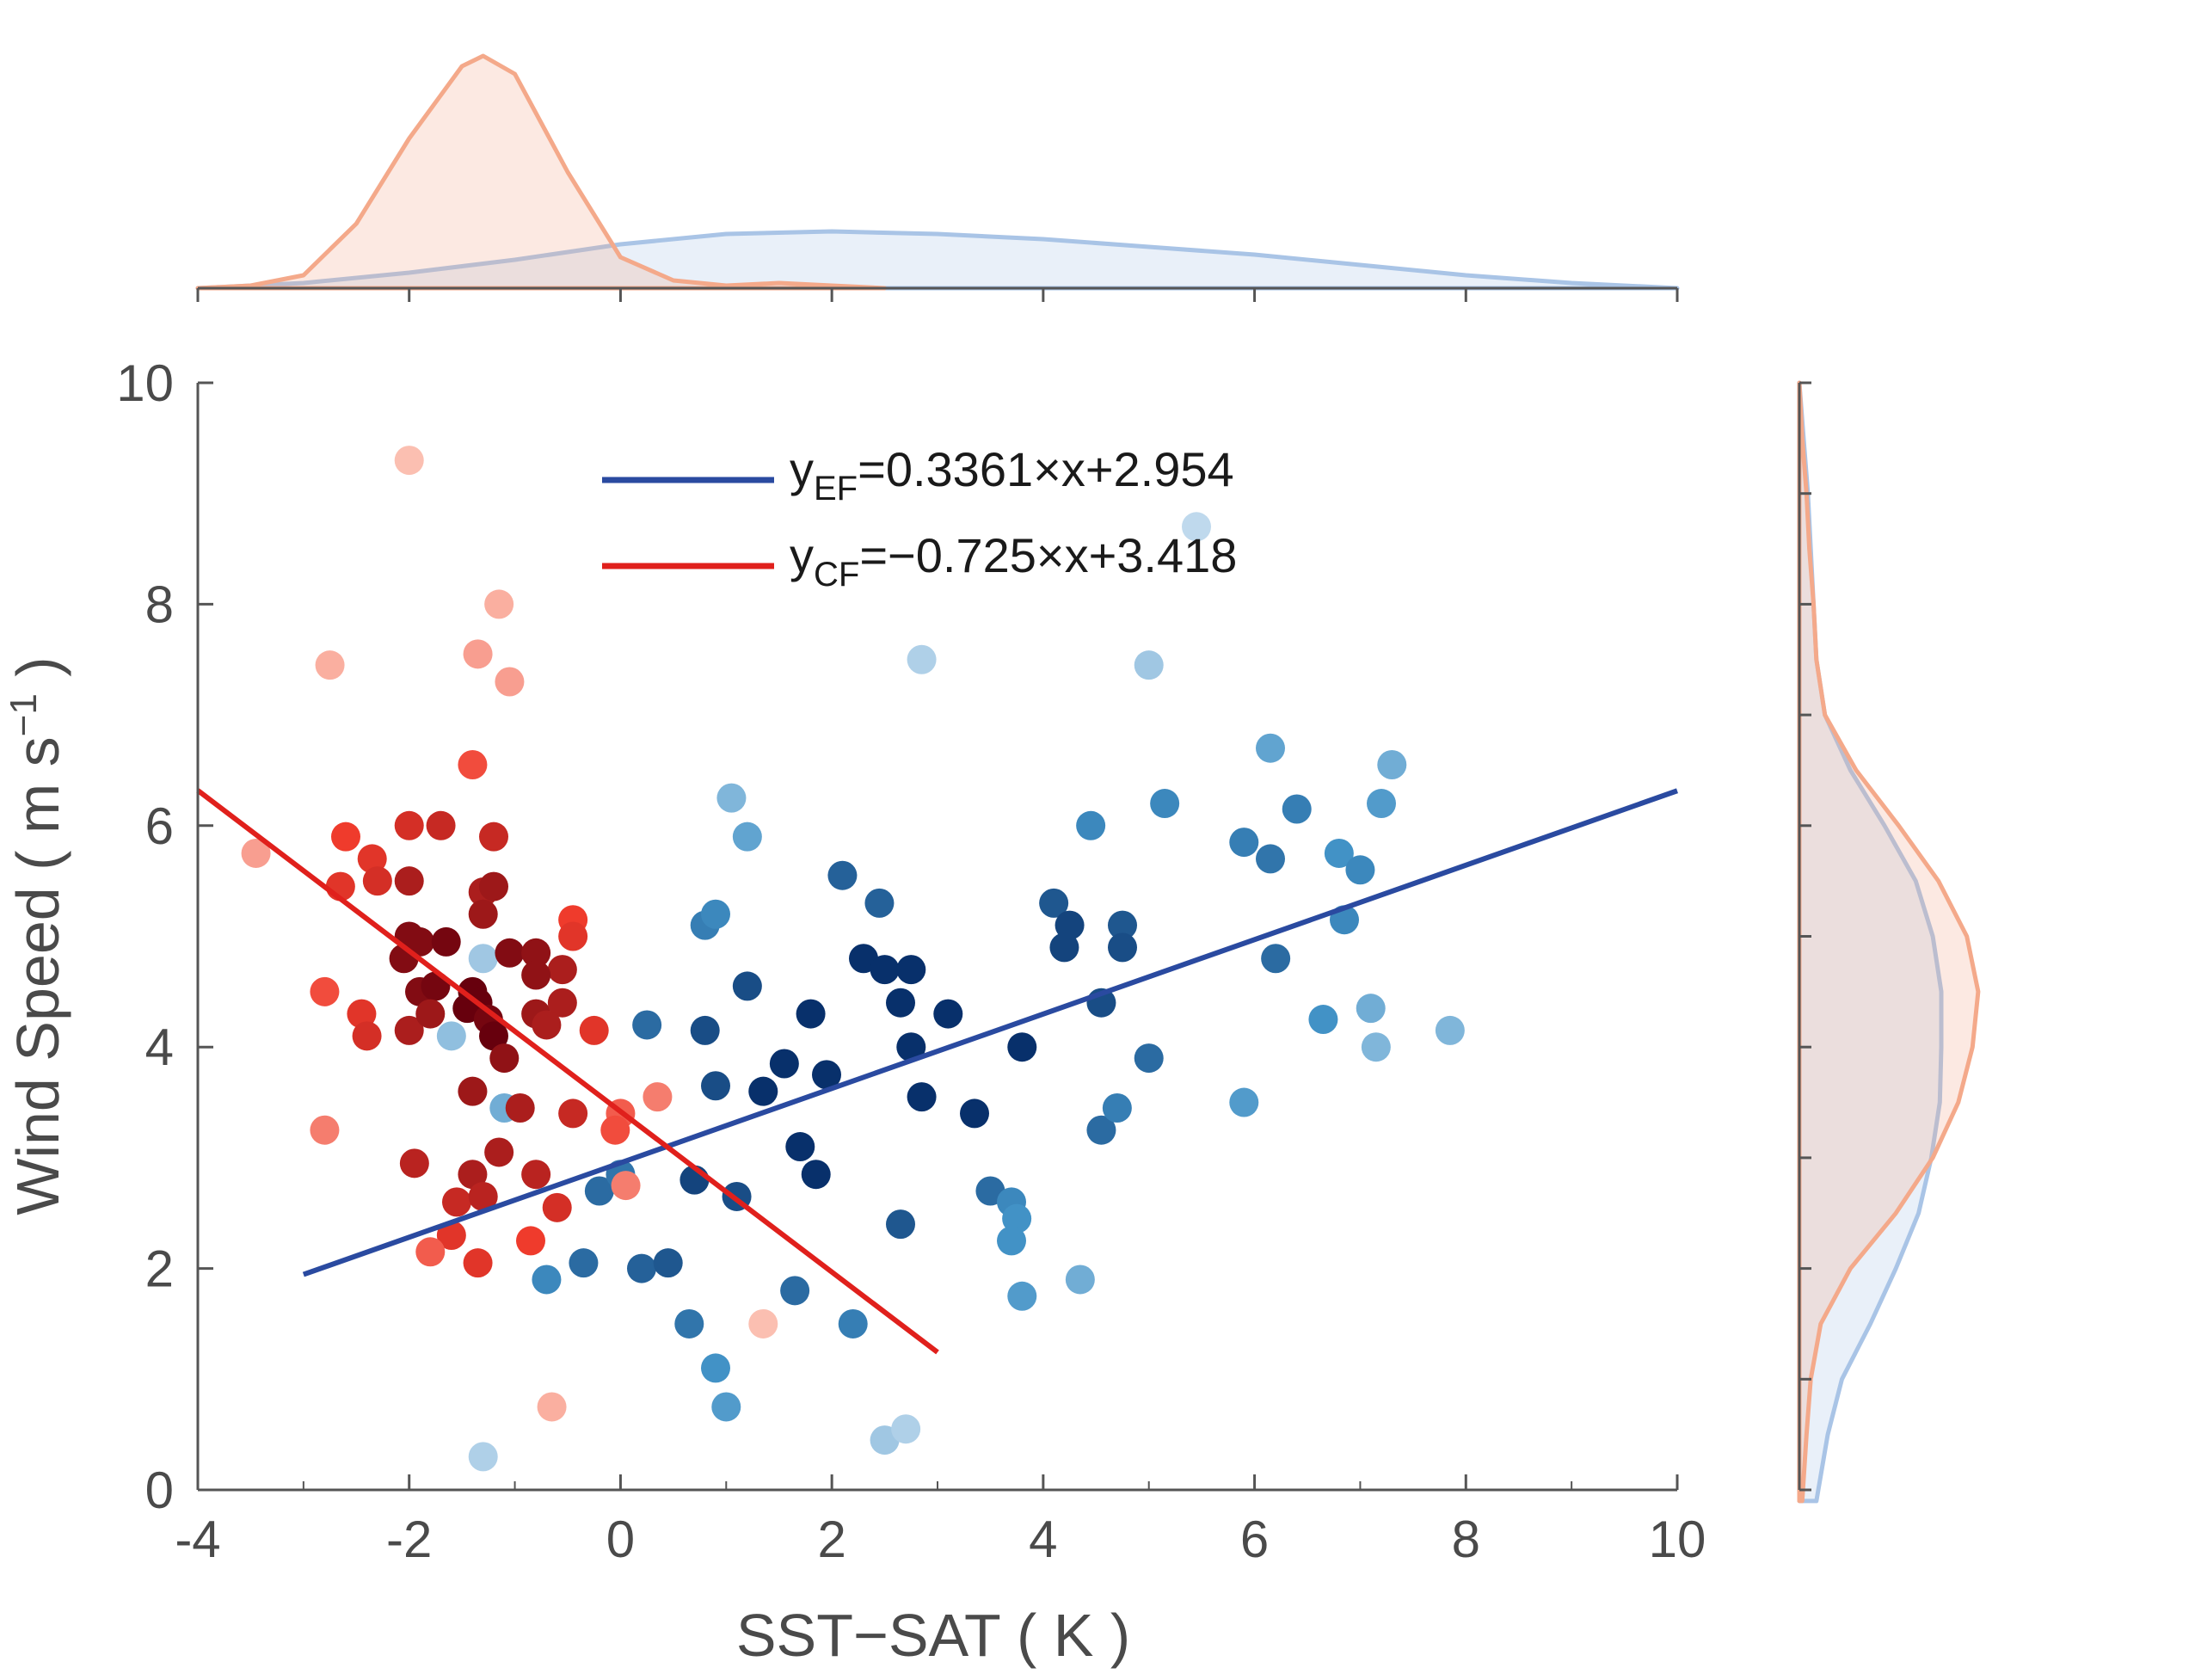  What do you see at coordinates (159, 1491) in the screenshot?
I see `y-tick-label: 0` at bounding box center [159, 1491].